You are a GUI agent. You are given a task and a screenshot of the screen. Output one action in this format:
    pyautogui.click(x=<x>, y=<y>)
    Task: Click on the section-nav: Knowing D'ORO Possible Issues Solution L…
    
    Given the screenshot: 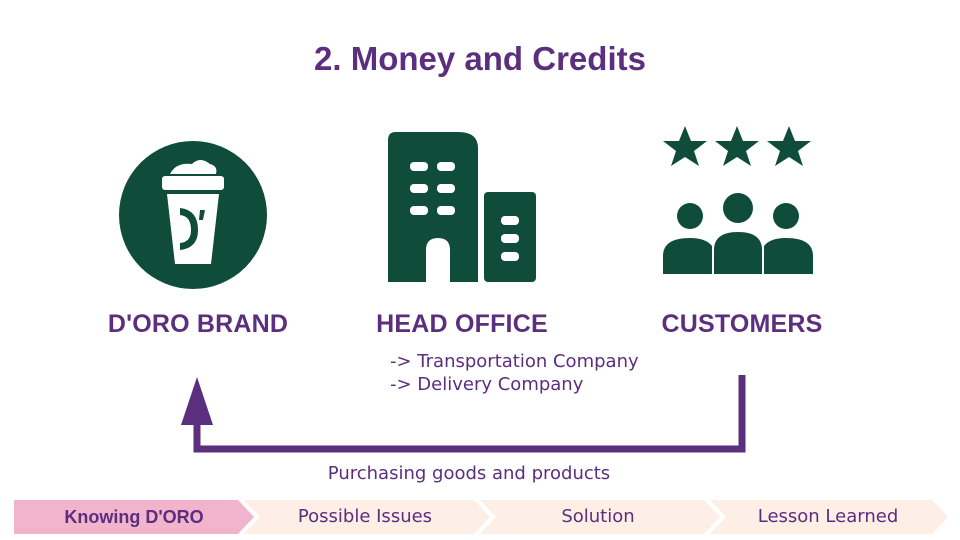 What is the action you would take?
    pyautogui.click(x=481, y=517)
    